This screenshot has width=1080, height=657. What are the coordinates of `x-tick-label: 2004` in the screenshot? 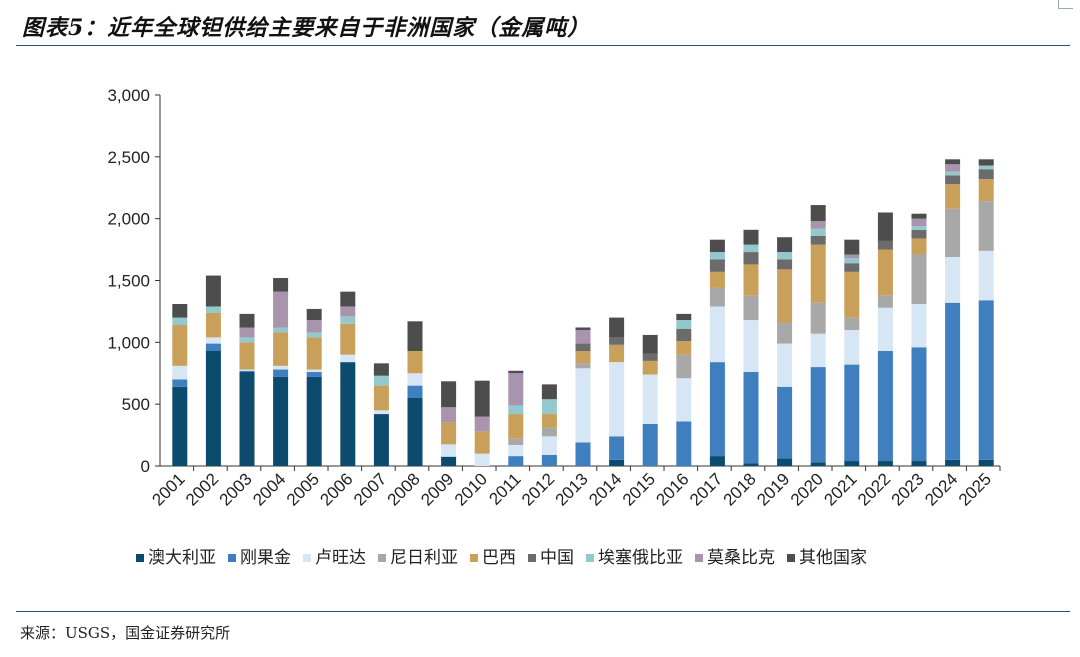 It's located at (269, 489).